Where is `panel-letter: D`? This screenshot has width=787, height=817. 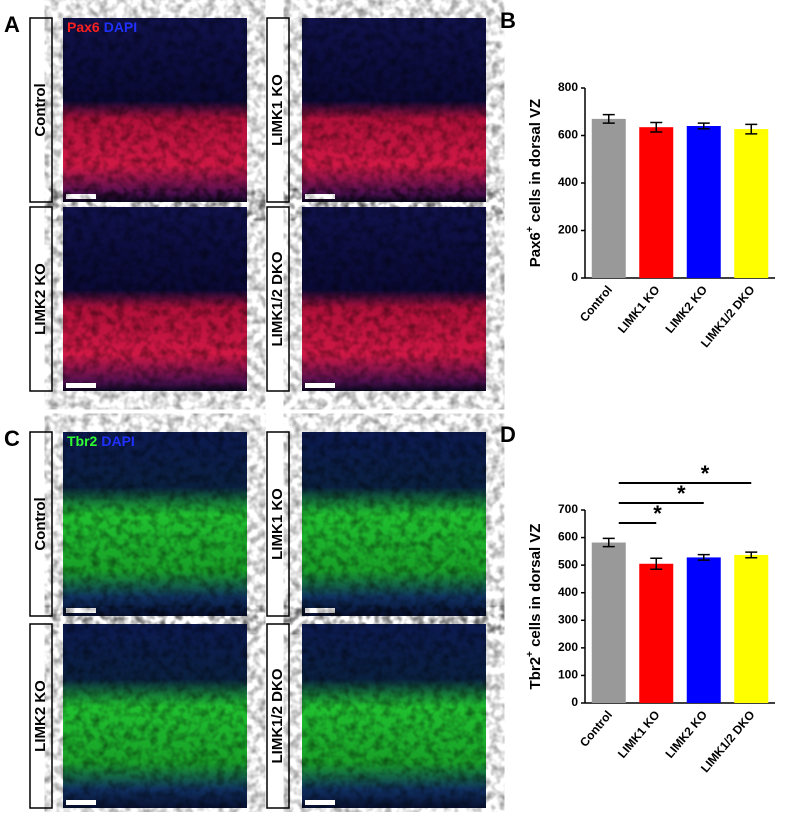 panel-letter: D is located at coordinates (508, 434).